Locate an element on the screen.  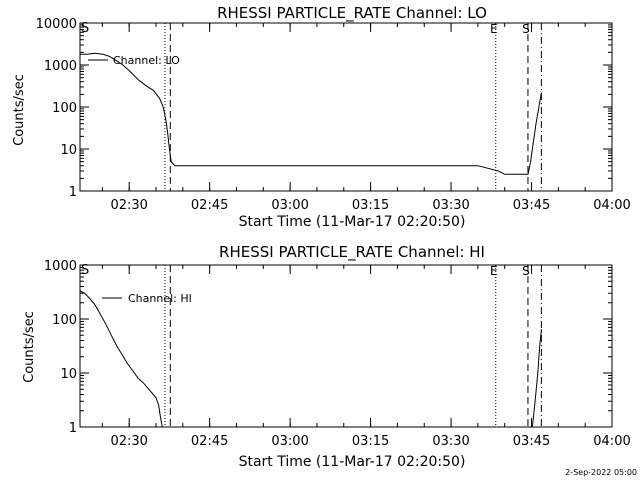
marker-label-lo: S is located at coordinates (526, 29).